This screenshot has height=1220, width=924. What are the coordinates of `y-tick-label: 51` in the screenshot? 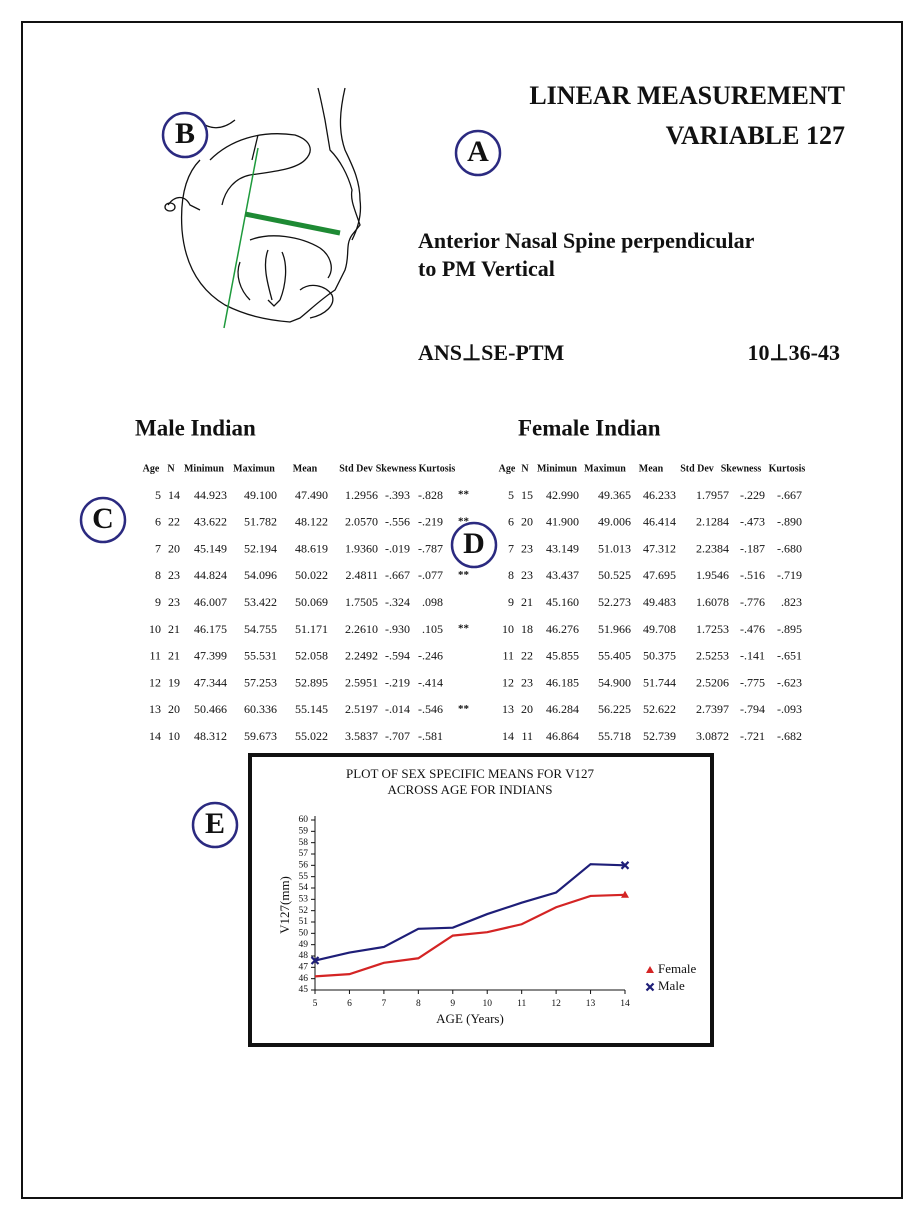 It's located at (304, 922).